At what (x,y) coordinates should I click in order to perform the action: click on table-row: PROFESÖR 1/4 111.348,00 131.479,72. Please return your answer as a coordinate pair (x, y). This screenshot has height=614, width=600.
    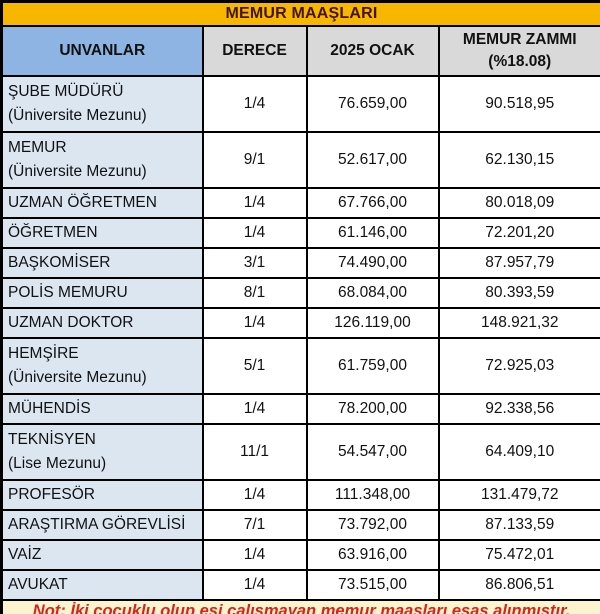
    Looking at the image, I should click on (300, 494).